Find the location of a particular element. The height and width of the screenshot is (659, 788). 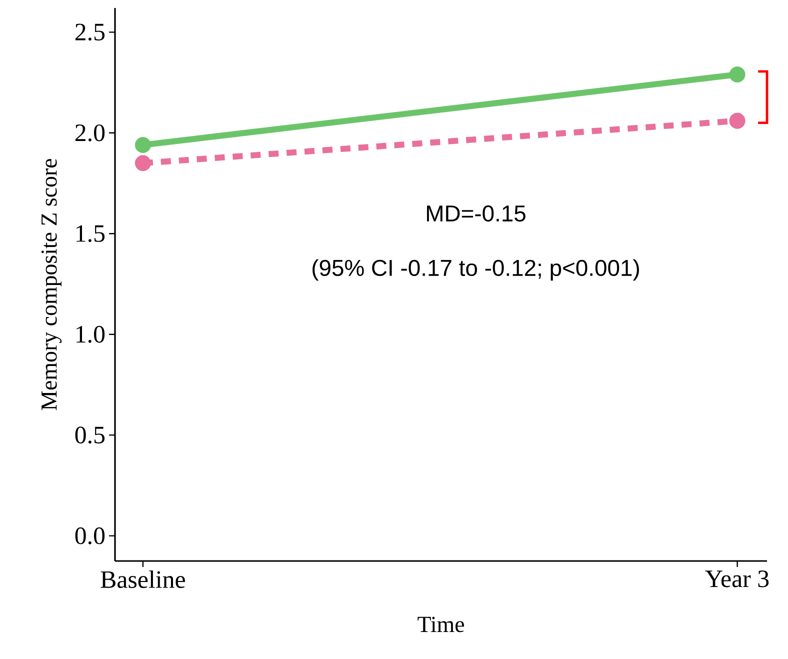

y-tick-label: 0.5 is located at coordinates (90, 435).